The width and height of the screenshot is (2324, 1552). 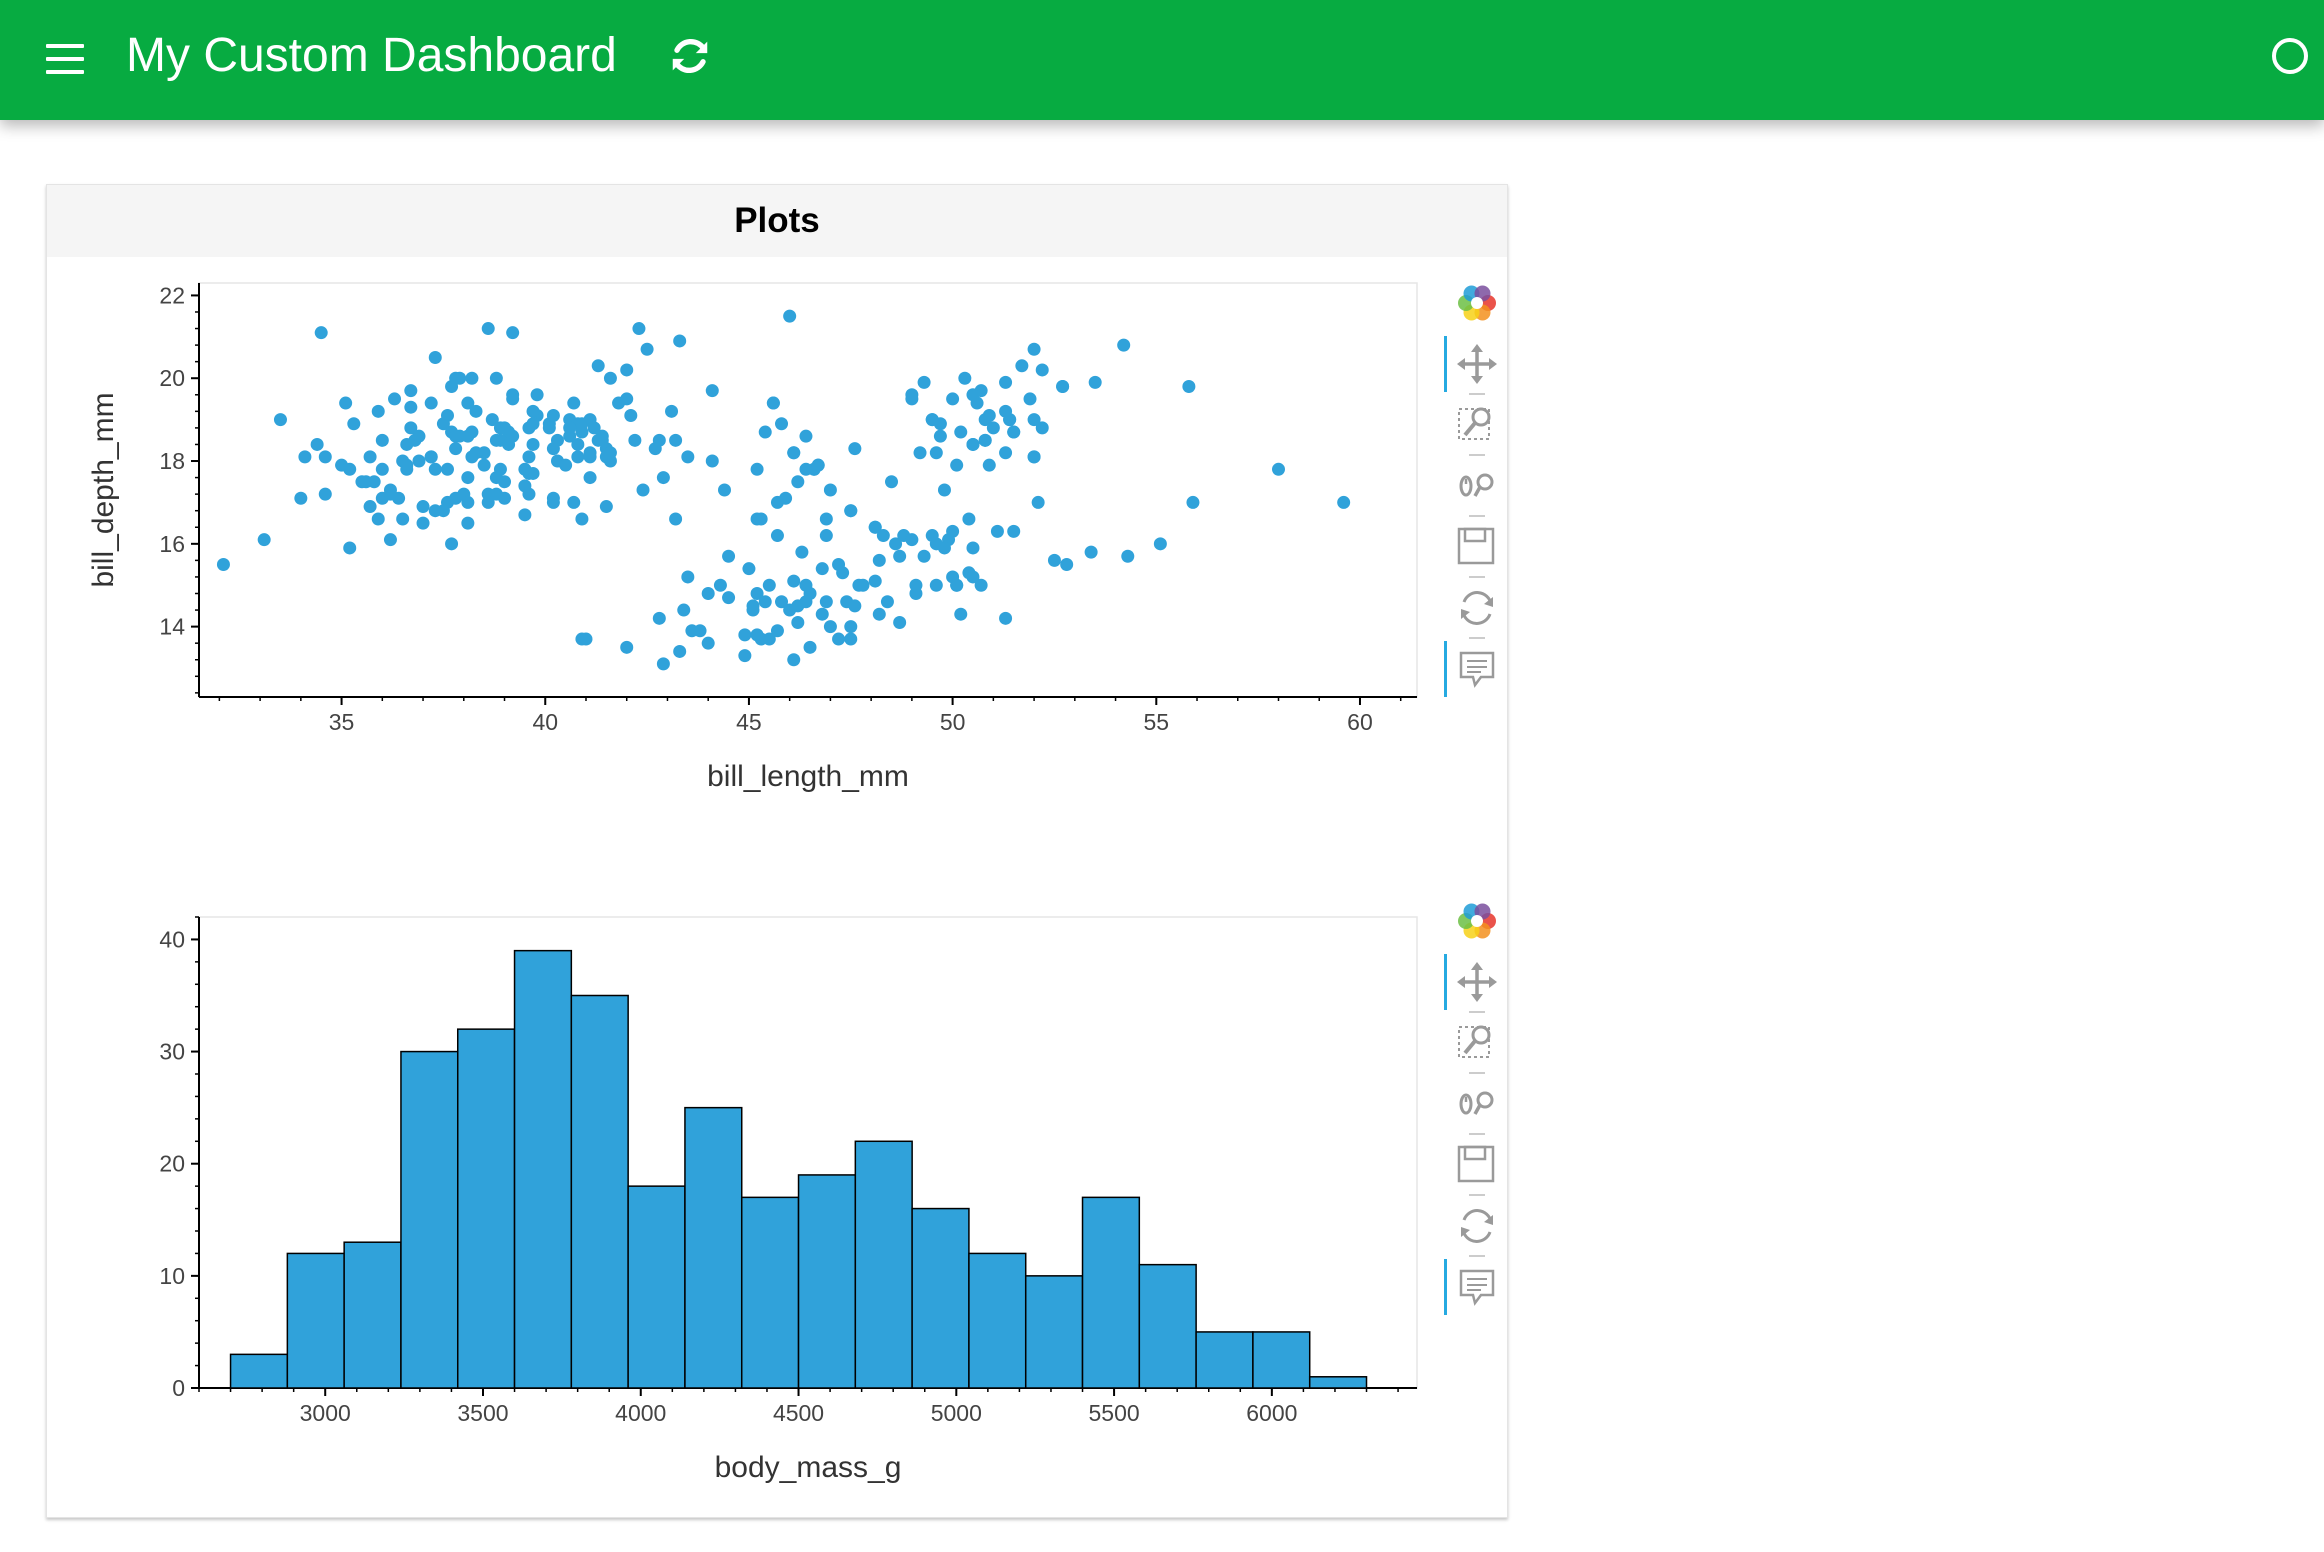 What do you see at coordinates (1474, 416) in the screenshot?
I see `box-zoom-icon` at bounding box center [1474, 416].